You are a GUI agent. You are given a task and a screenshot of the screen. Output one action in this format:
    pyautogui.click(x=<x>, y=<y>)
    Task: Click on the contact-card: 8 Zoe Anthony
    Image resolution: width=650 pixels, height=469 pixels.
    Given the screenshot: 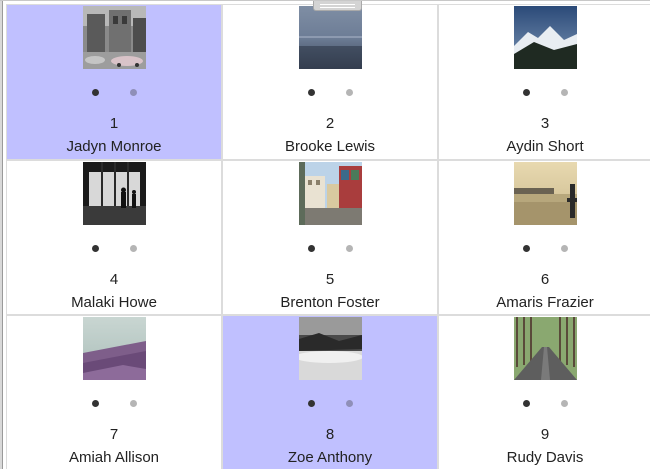 What is the action you would take?
    pyautogui.click(x=330, y=392)
    